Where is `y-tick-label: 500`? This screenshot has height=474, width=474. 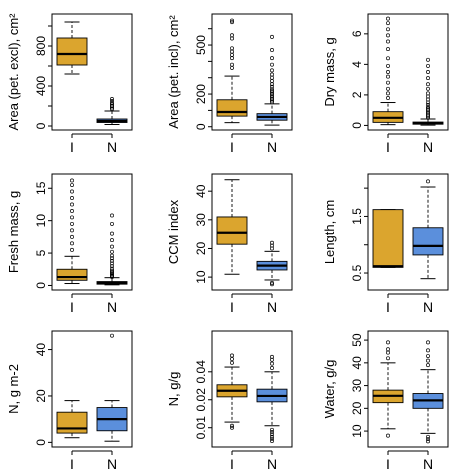 y-tick-label: 500 is located at coordinates (201, 45).